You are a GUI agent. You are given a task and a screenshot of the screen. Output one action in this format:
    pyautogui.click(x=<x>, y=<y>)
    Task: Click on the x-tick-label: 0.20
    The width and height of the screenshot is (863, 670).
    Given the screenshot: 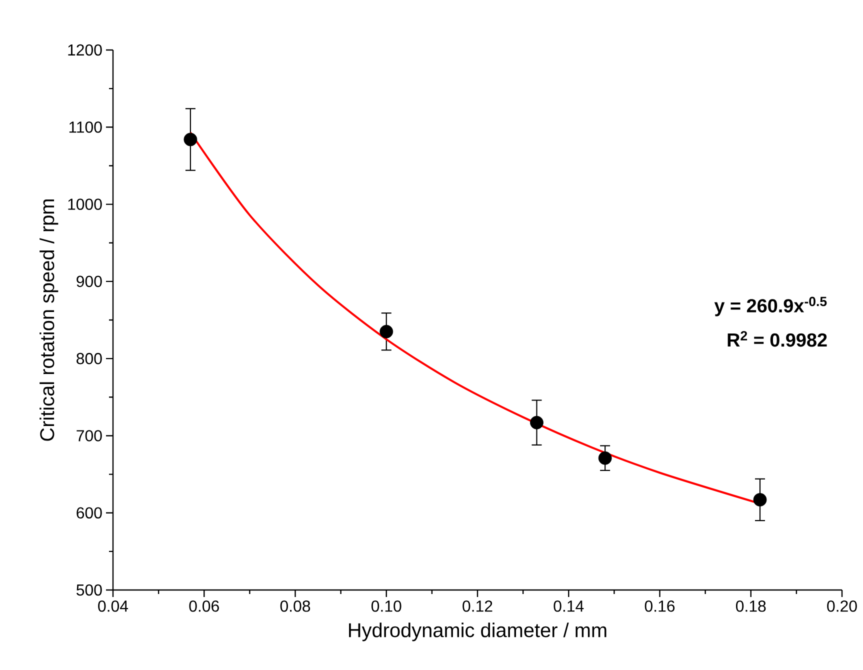 What is the action you would take?
    pyautogui.click(x=842, y=606)
    